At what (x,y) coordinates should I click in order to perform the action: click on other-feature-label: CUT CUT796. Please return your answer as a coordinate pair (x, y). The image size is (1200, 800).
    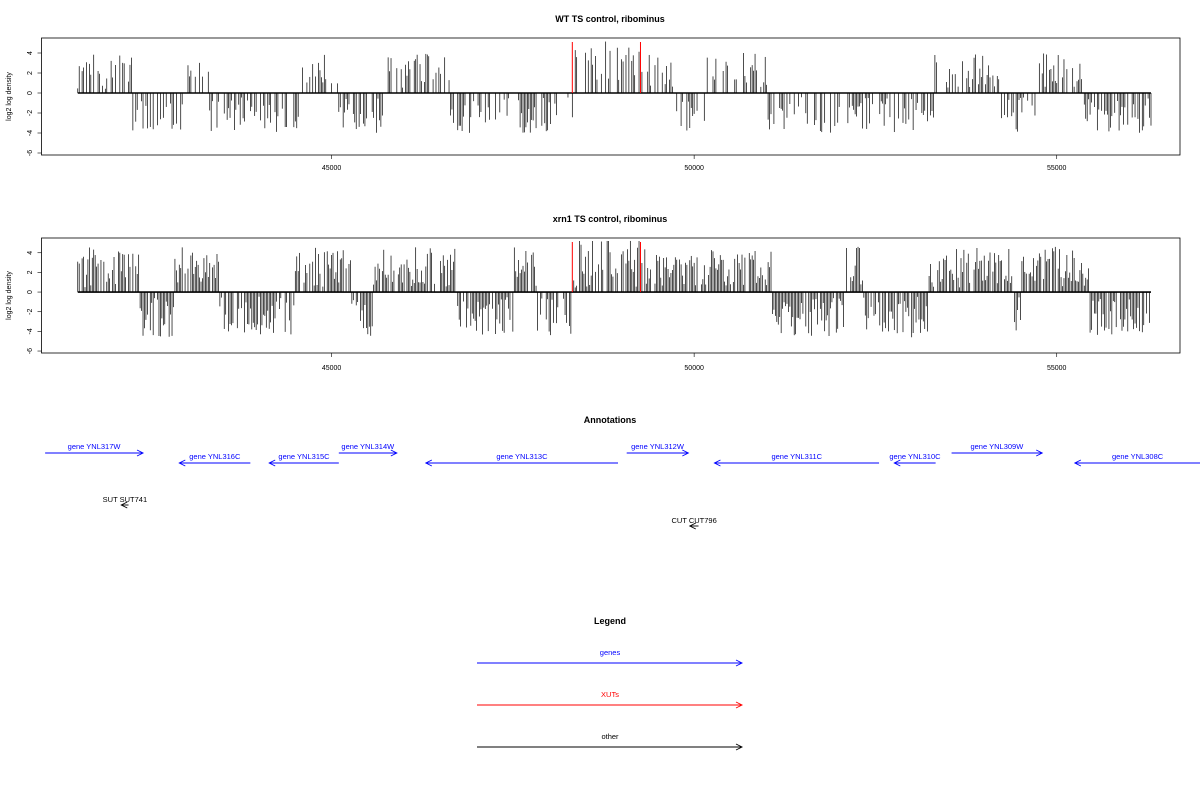
    Looking at the image, I should click on (693, 520).